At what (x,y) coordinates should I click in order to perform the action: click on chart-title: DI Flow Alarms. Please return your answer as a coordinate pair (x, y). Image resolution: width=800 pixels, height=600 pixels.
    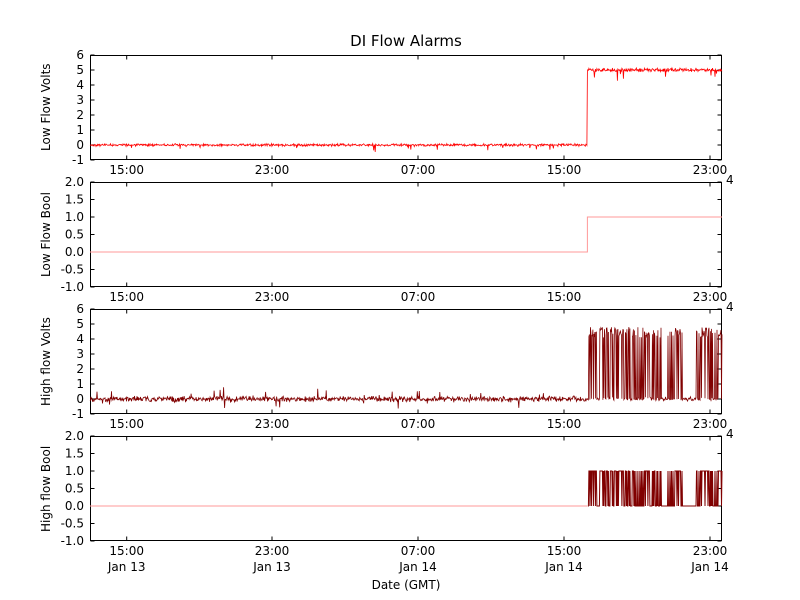
    Looking at the image, I should click on (406, 41).